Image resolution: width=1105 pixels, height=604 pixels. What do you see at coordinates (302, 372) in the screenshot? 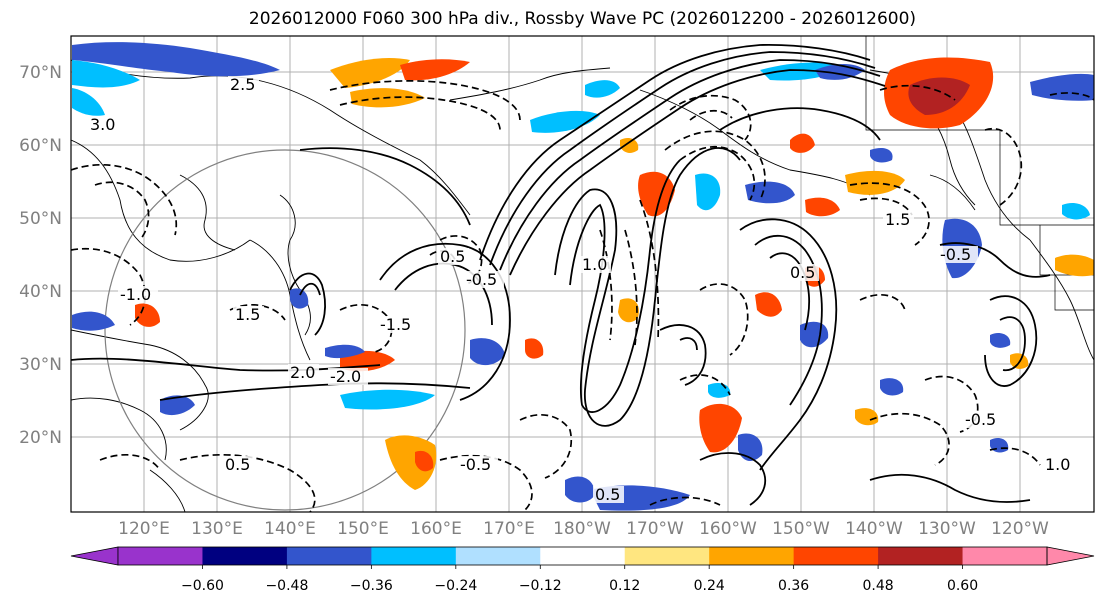
I see `contour-label: 2.0` at bounding box center [302, 372].